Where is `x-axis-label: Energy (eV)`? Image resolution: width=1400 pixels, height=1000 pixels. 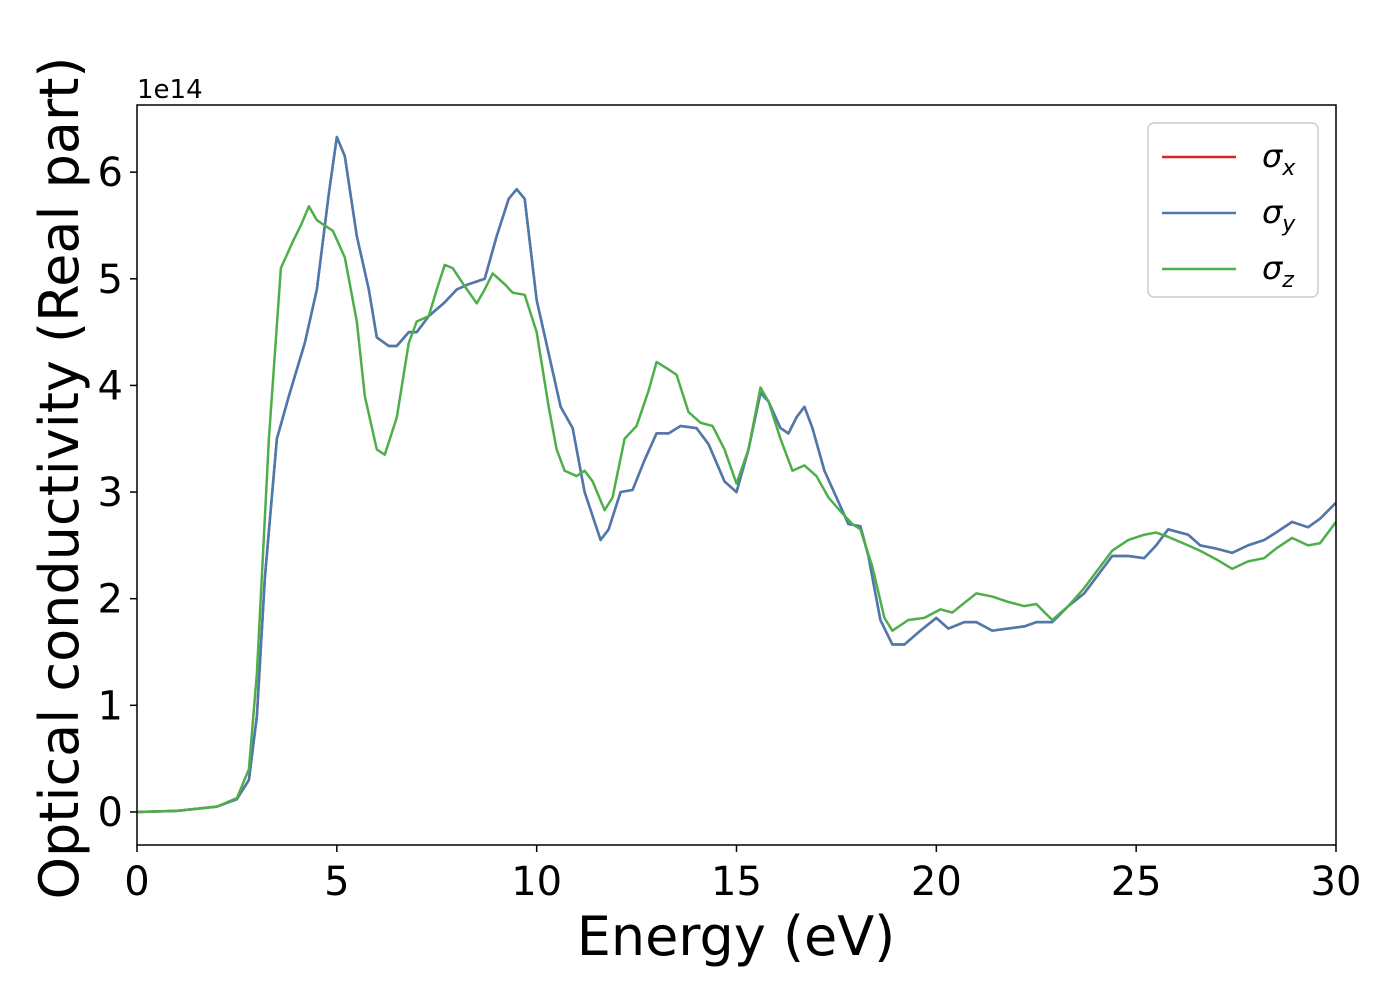 x-axis-label: Energy (eV) is located at coordinates (736, 936).